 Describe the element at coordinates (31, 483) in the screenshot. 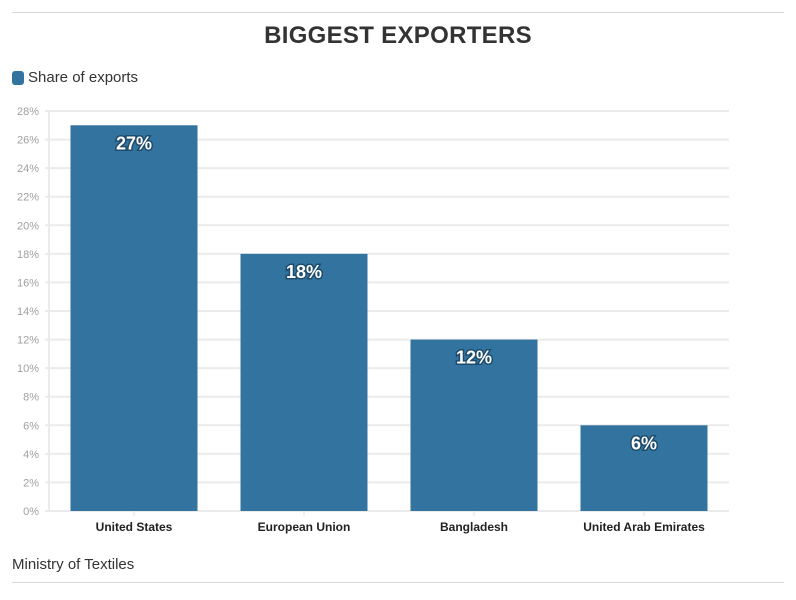

I see `y-tick-label: 2%` at that location.